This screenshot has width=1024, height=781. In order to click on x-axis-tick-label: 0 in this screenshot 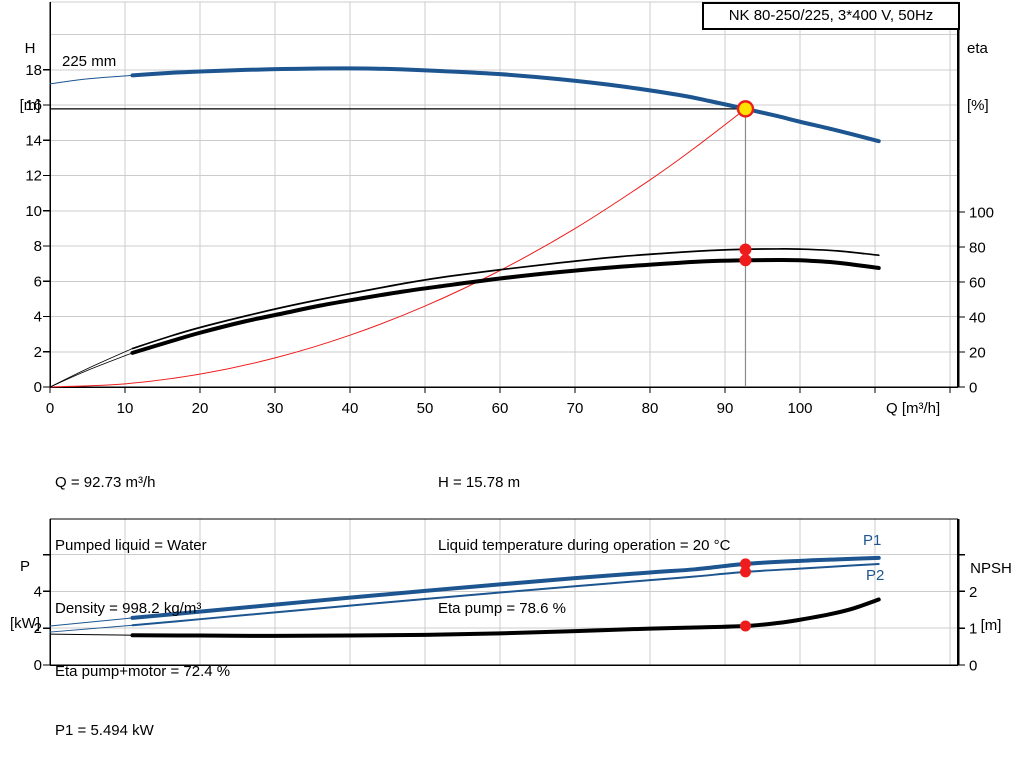, I will do `click(50, 408)`.